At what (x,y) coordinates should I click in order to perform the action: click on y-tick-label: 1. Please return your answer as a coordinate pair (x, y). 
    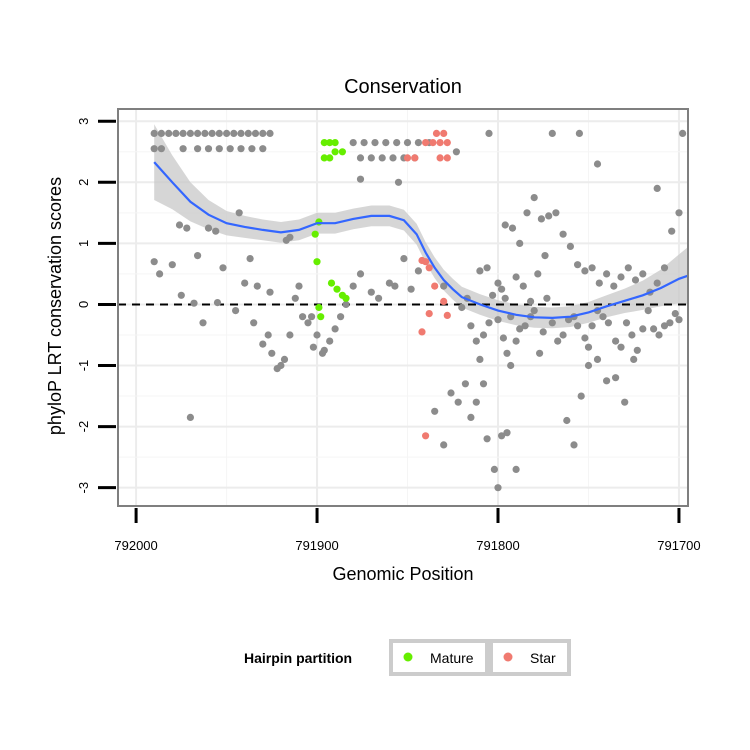
    Looking at the image, I should click on (83, 243).